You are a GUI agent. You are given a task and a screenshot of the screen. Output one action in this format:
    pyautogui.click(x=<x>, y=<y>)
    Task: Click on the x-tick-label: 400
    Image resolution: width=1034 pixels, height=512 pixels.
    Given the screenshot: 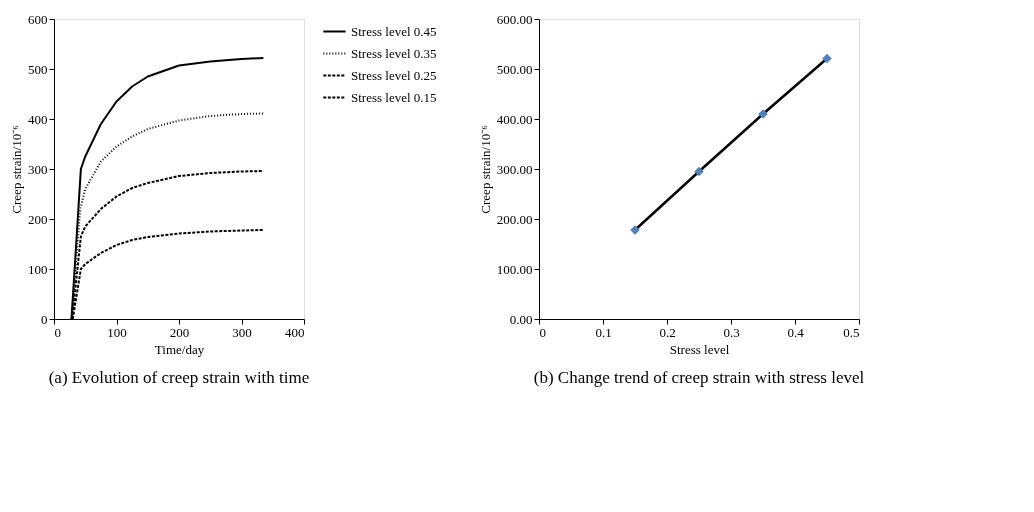 What is the action you would take?
    pyautogui.click(x=295, y=332)
    